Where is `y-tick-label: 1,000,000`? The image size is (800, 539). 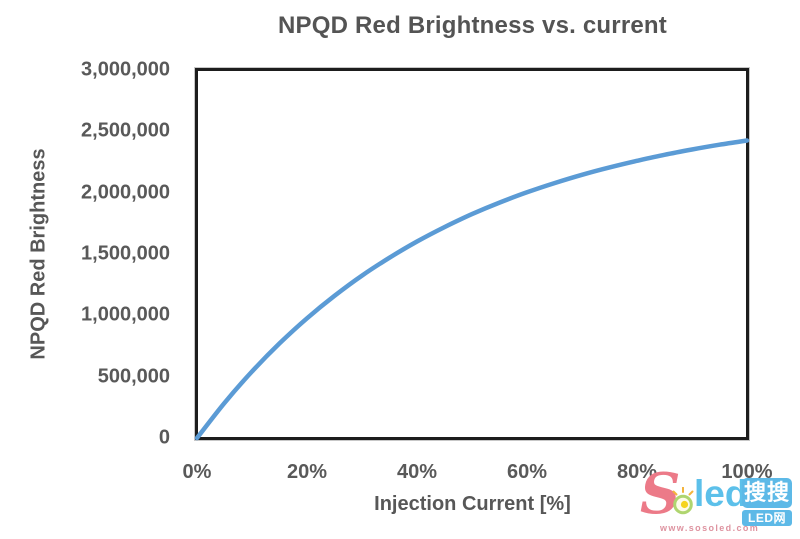 y-tick-label: 1,000,000 is located at coordinates (125, 314).